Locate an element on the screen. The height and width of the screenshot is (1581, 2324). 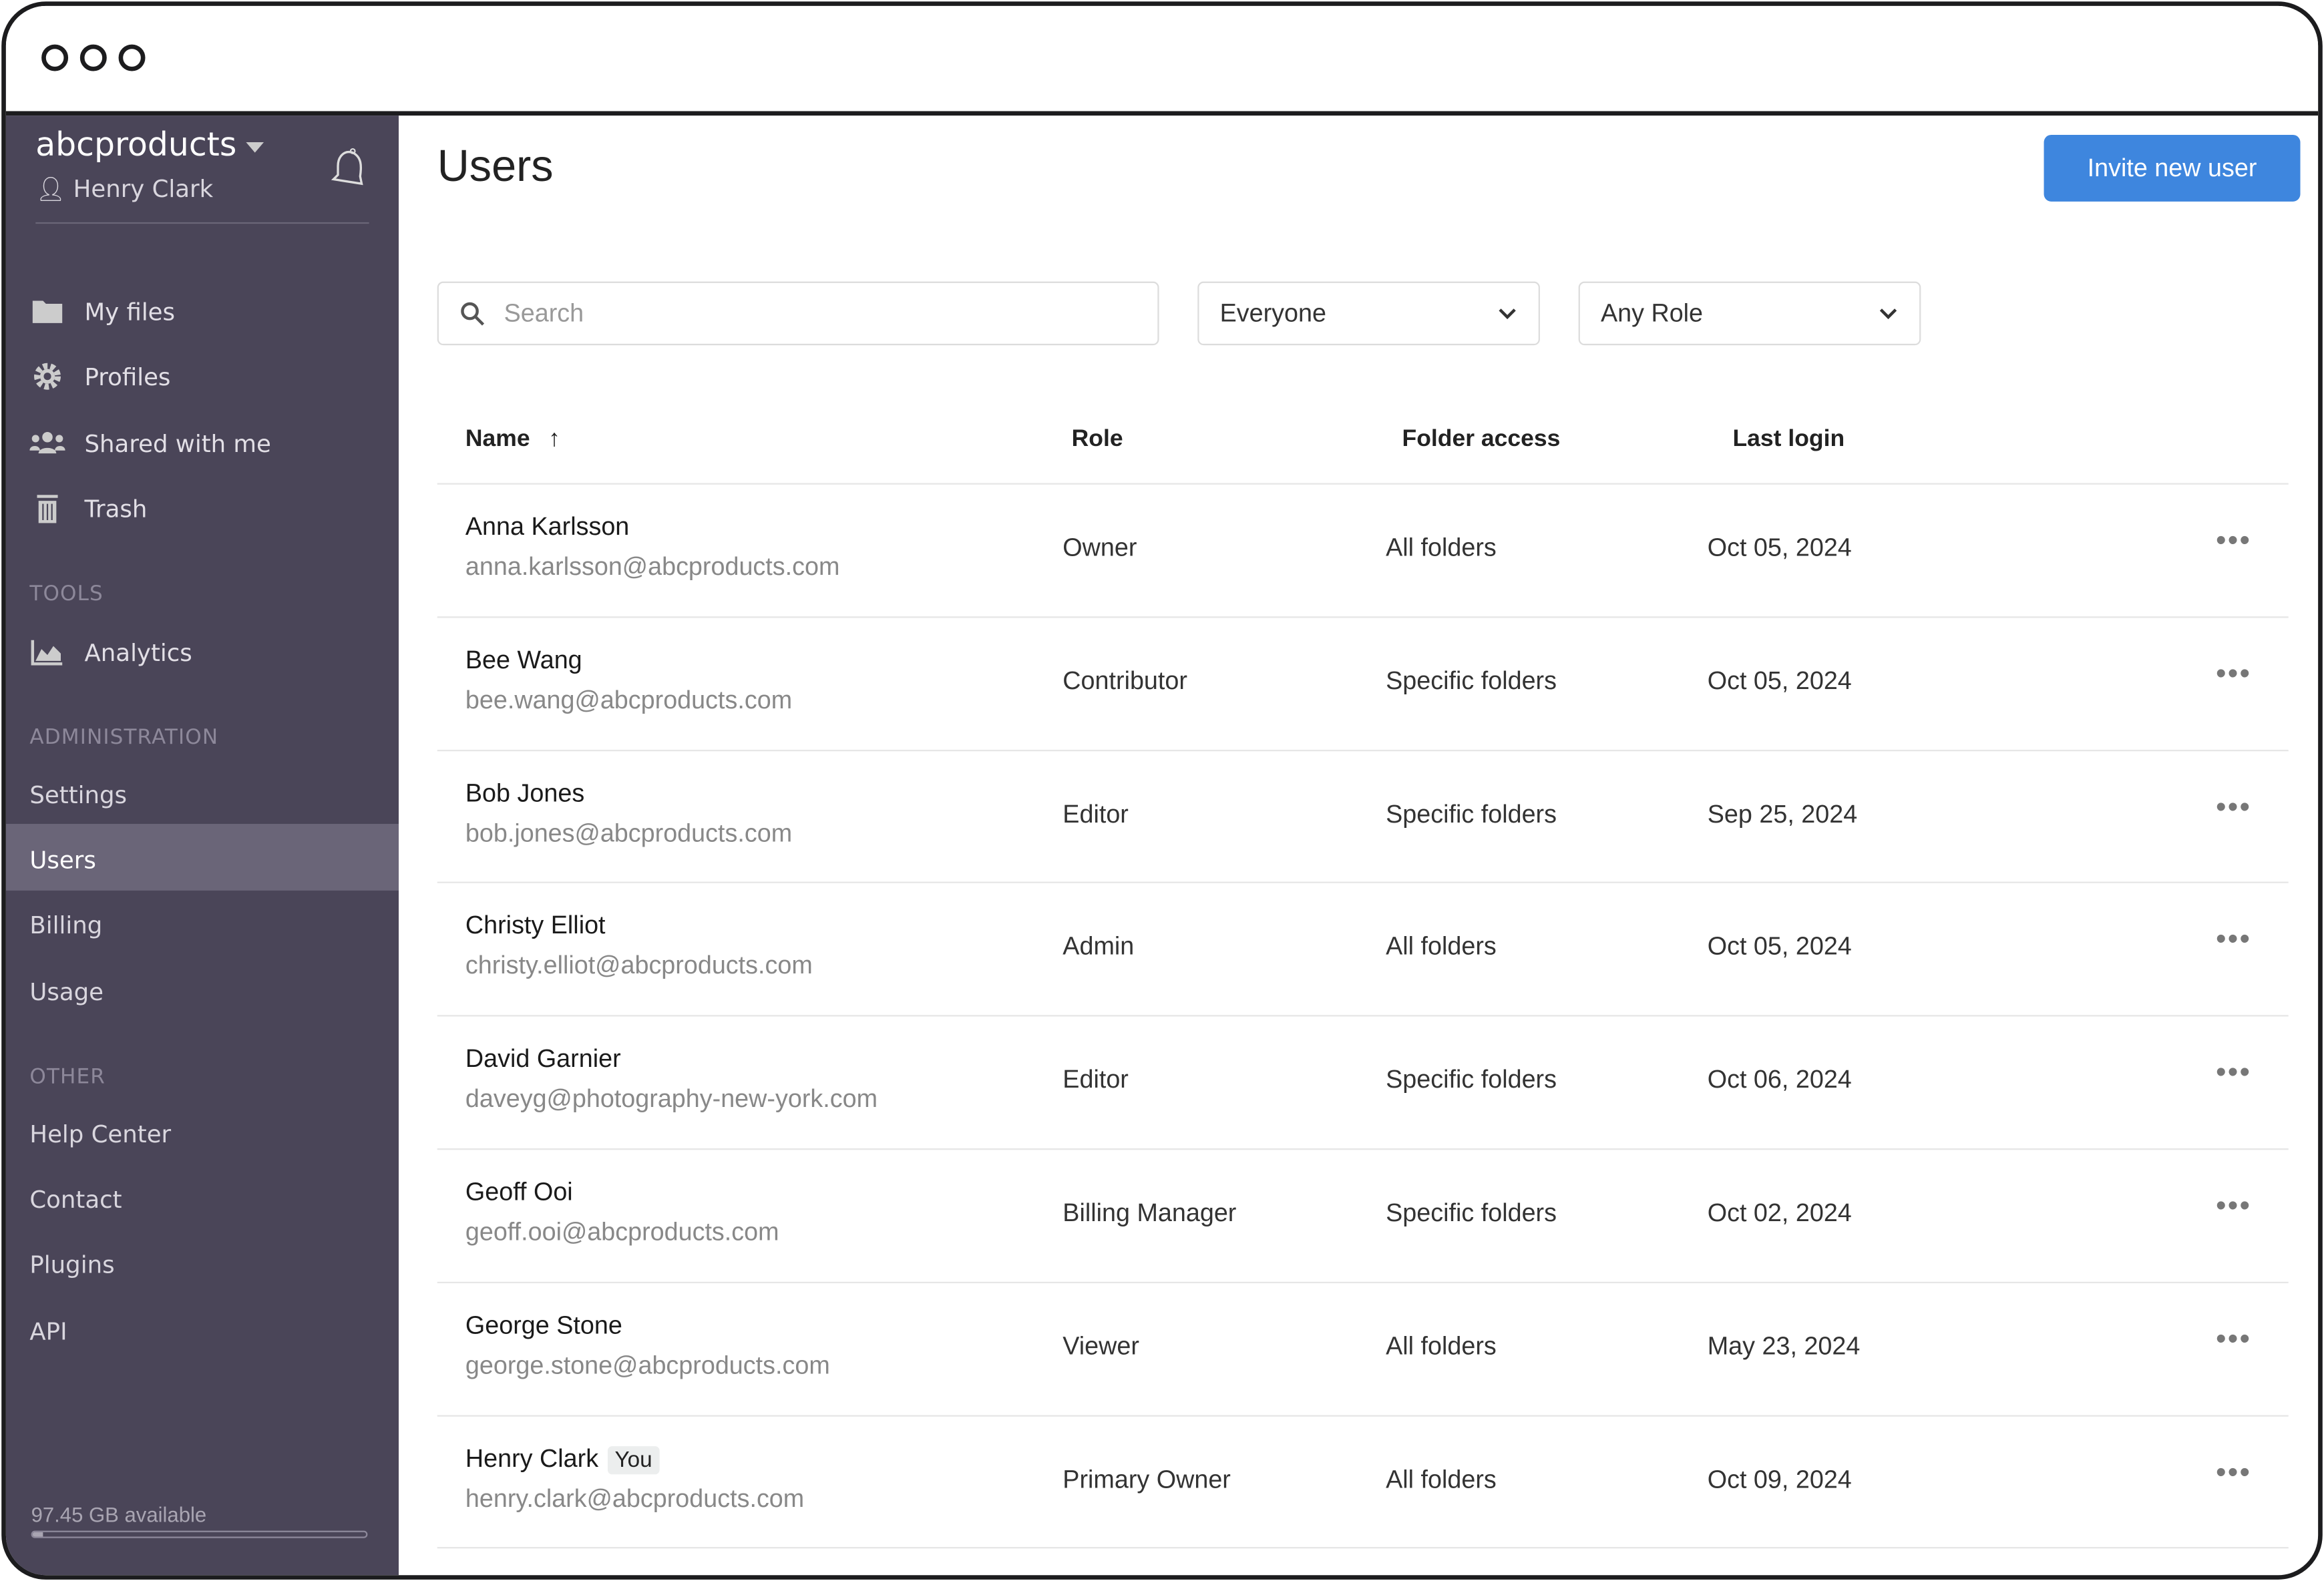
org-switcher: abcproducts is located at coordinates (150, 146).